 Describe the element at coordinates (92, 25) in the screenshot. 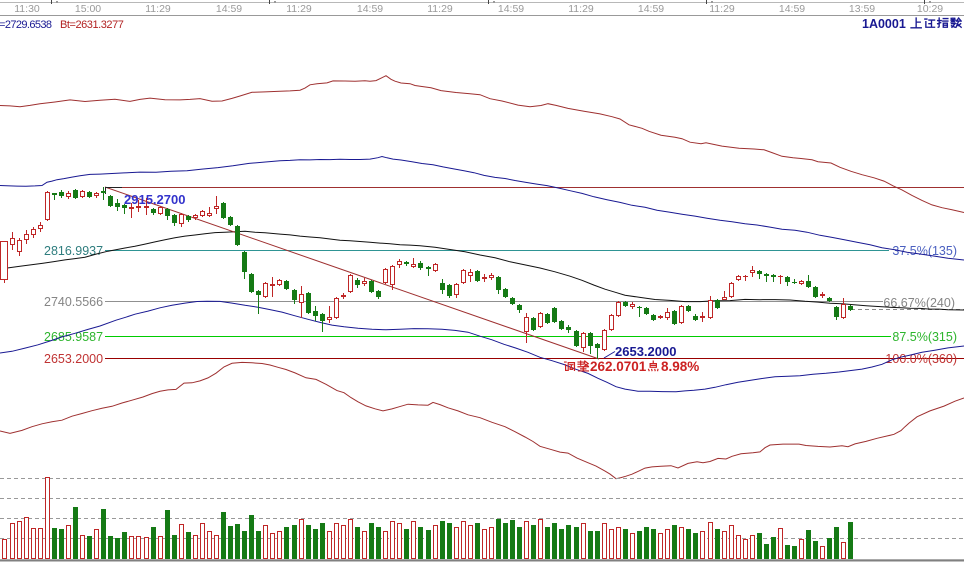

I see `svg-text: Bt=2631.3277` at that location.